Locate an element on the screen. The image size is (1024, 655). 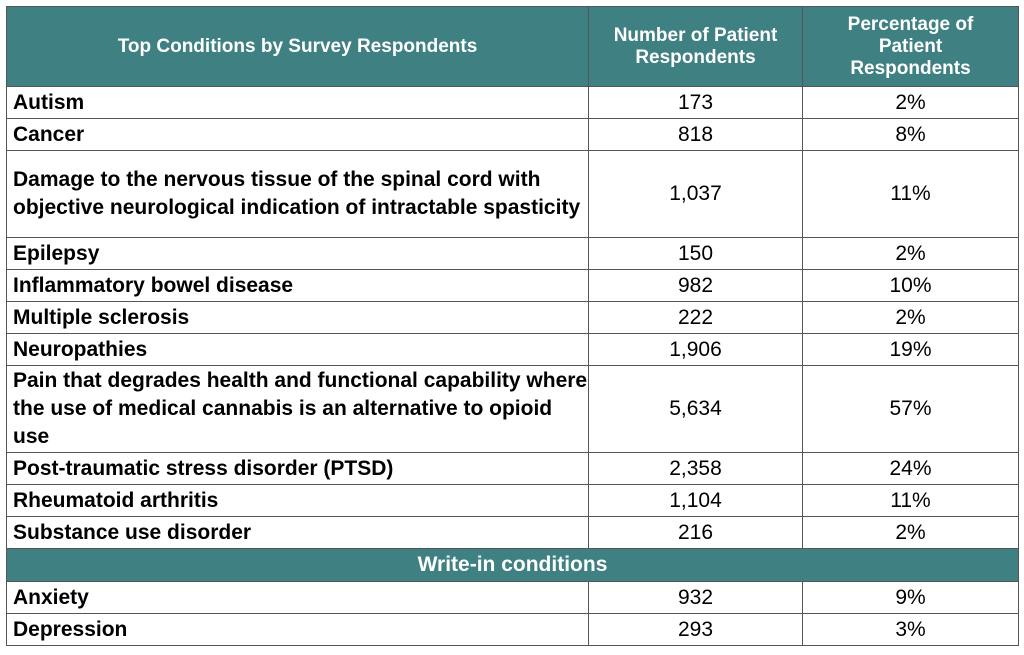
cell-percentage: 3% is located at coordinates (910, 629).